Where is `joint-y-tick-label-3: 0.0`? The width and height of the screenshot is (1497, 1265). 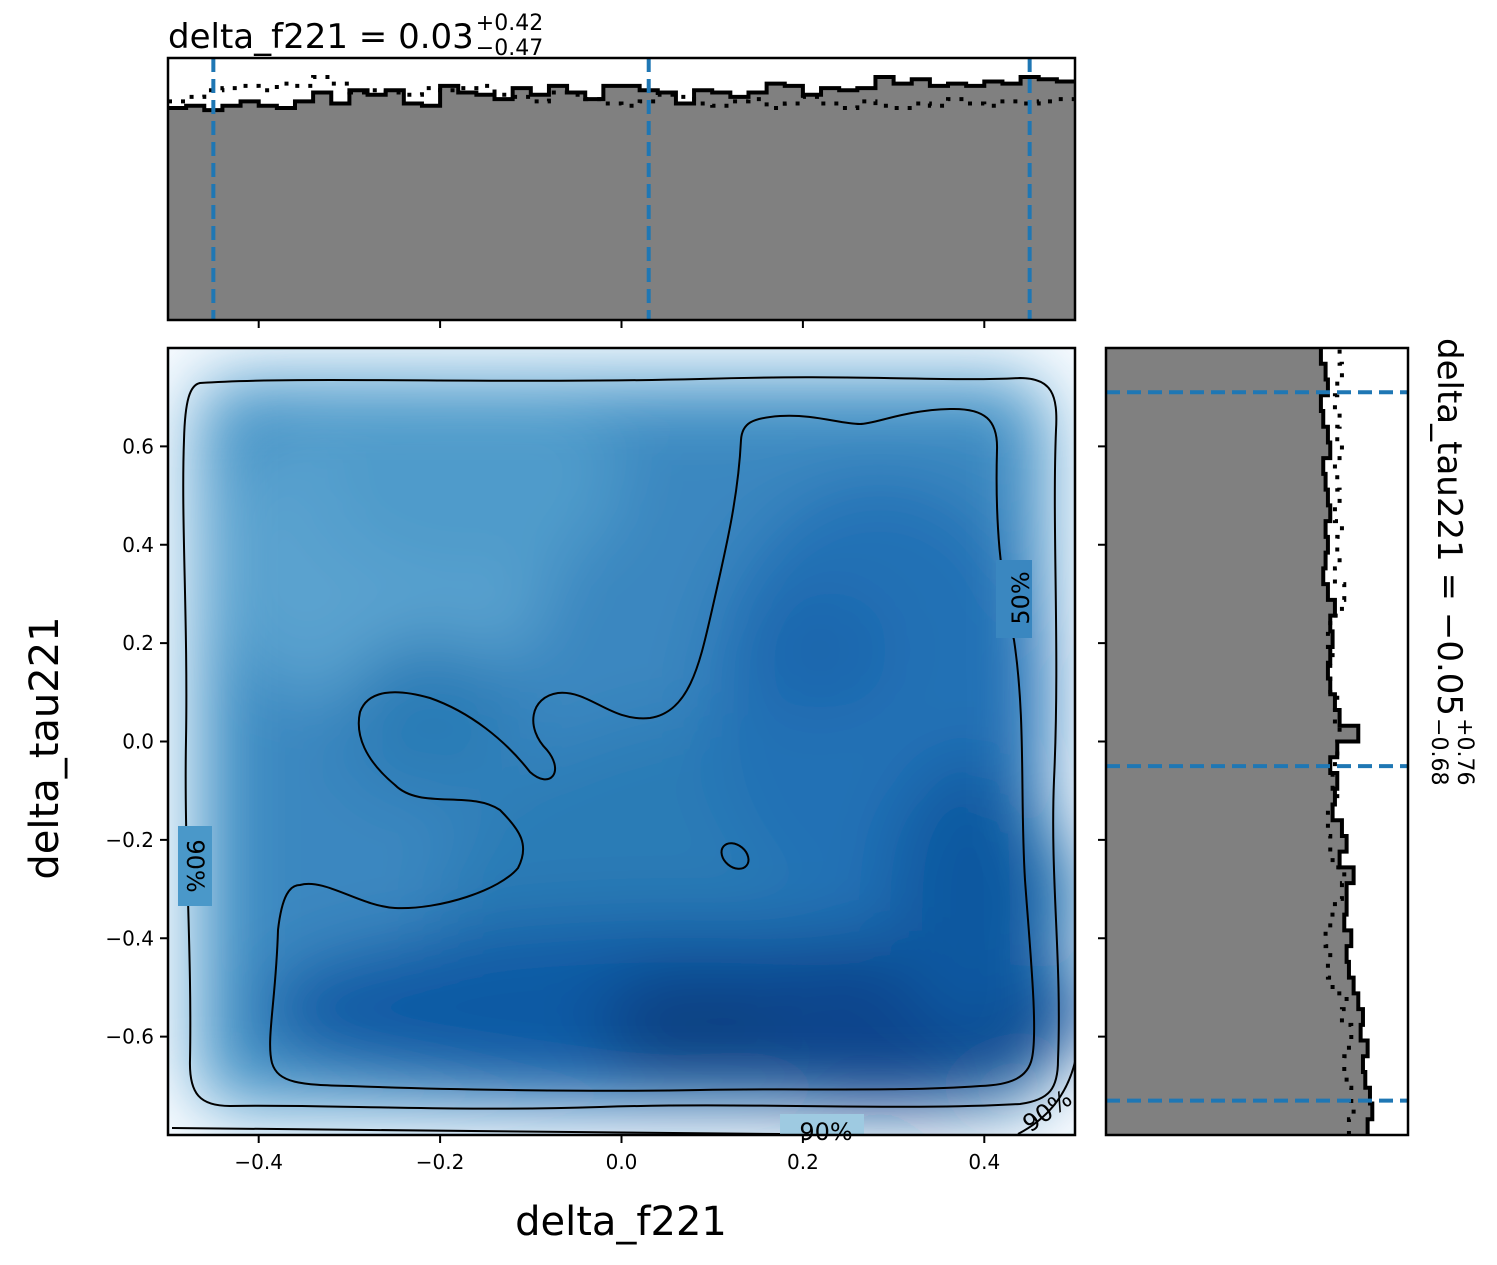
joint-y-tick-label-3: 0.0 is located at coordinates (138, 742).